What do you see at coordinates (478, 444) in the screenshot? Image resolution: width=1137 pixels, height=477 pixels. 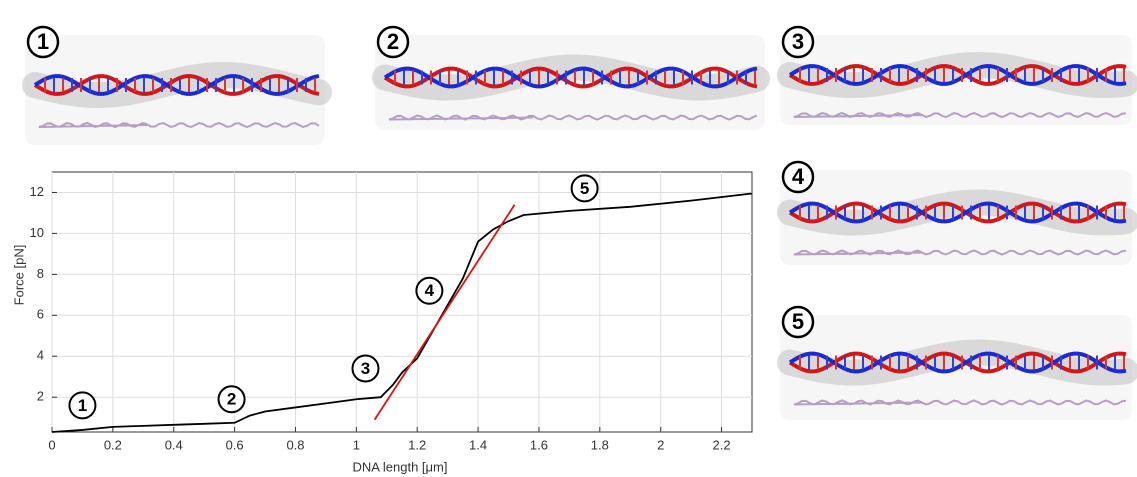 I see `x-tick-label: 1.4` at bounding box center [478, 444].